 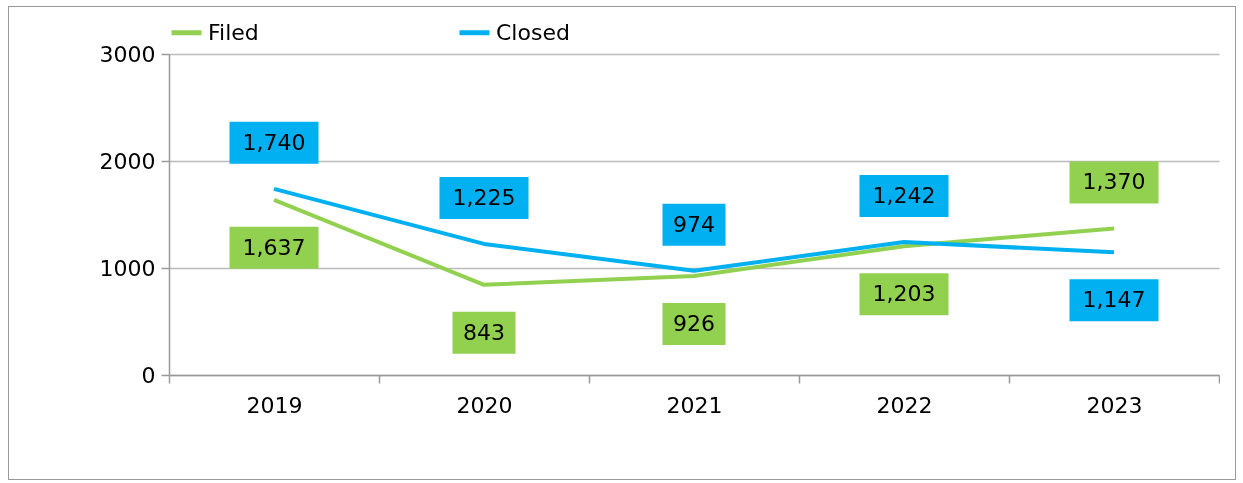 I want to click on legend-label: Filed, so click(x=233, y=32).